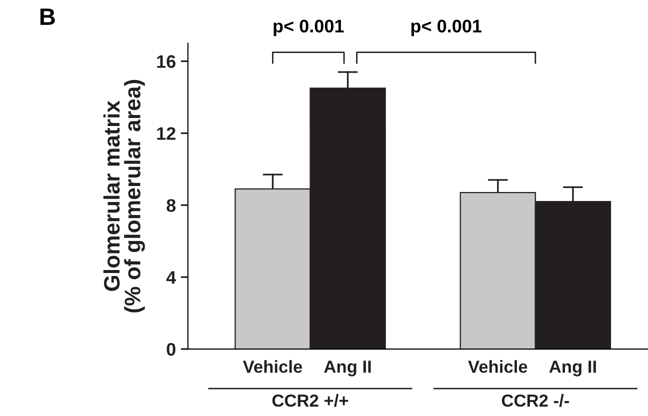 The width and height of the screenshot is (648, 416). I want to click on y-tick-label: 8, so click(171, 205).